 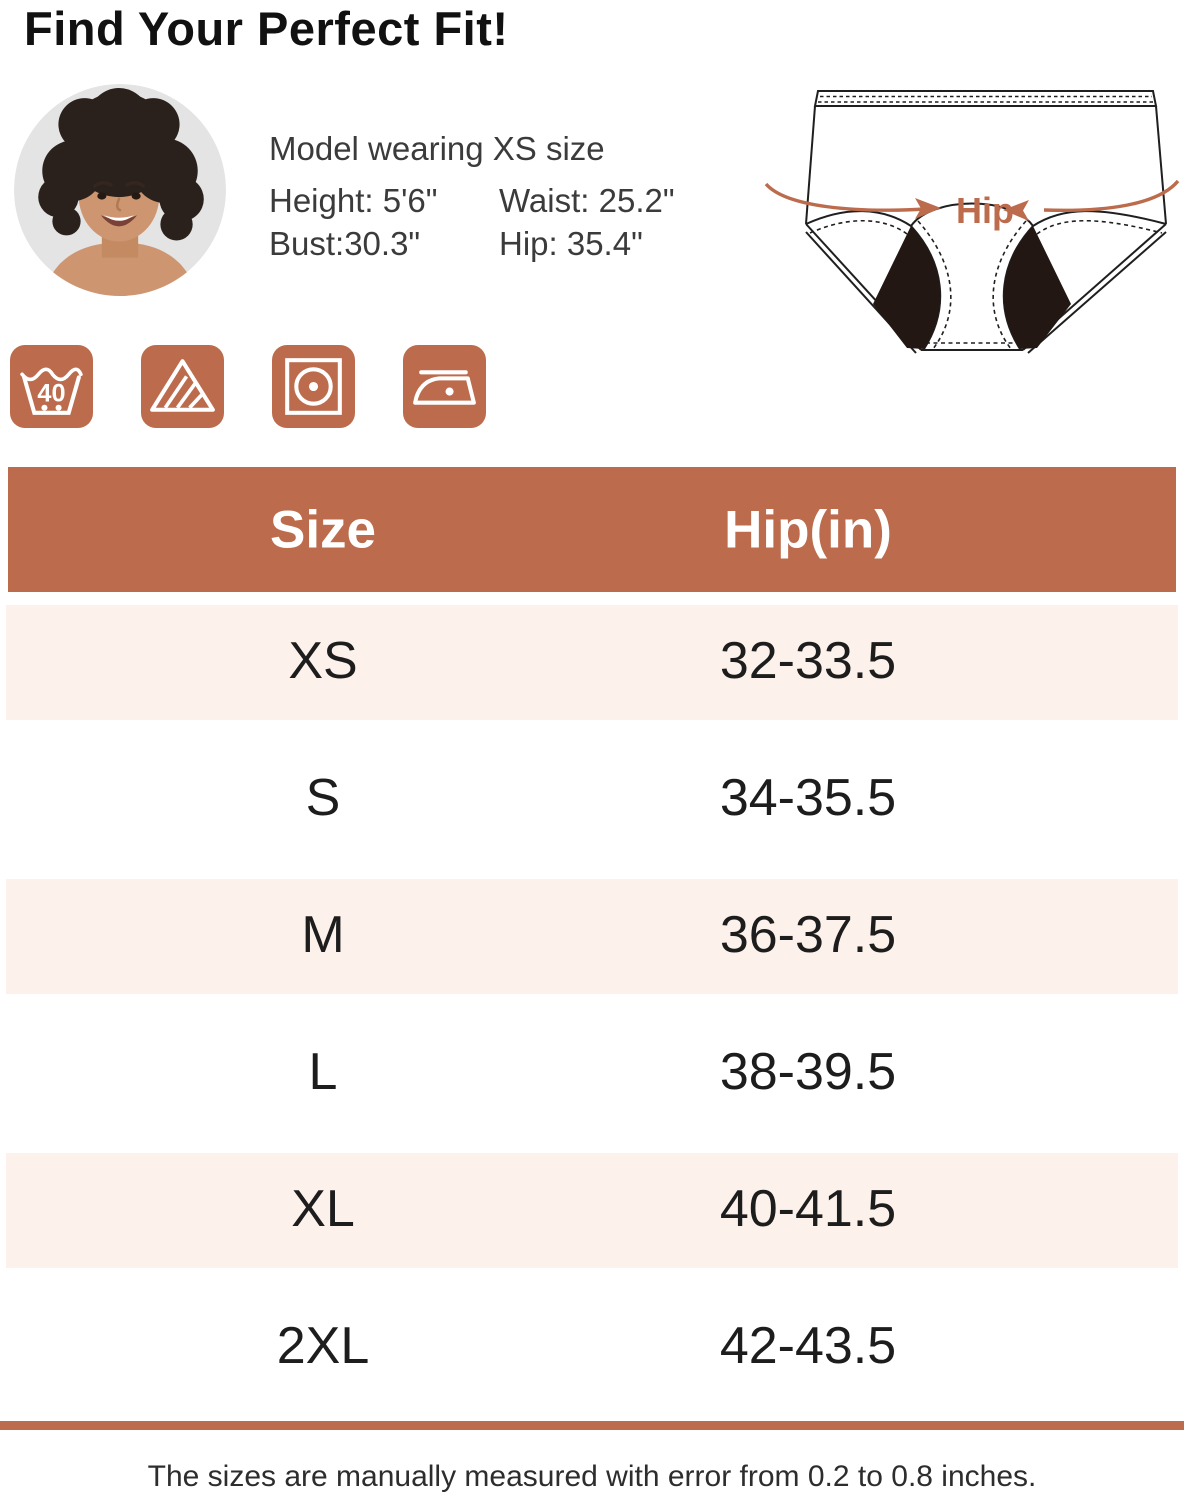 What do you see at coordinates (437, 148) in the screenshot?
I see `model-caption: Model wearing XS size` at bounding box center [437, 148].